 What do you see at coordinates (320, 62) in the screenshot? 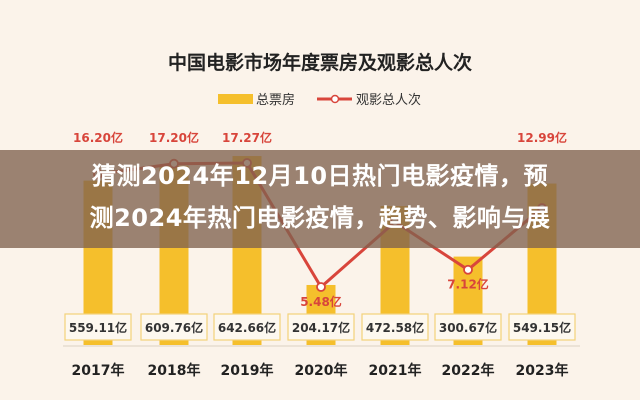
I see `chart-title: 中国电影市场年度票房及观影总人次` at bounding box center [320, 62].